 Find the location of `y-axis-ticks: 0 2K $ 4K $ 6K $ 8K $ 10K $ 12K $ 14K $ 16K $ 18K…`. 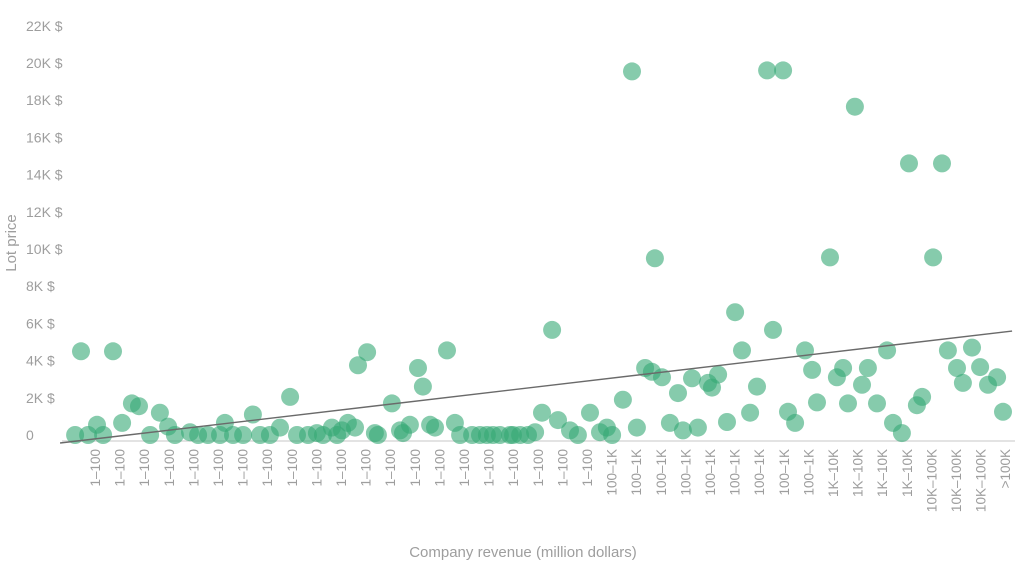

y-axis-ticks: 0 2K $ 4K $ 6K $ 8K $ 10K $ 12K $ 14K $ 16K $ 18K… is located at coordinates (44, 230).